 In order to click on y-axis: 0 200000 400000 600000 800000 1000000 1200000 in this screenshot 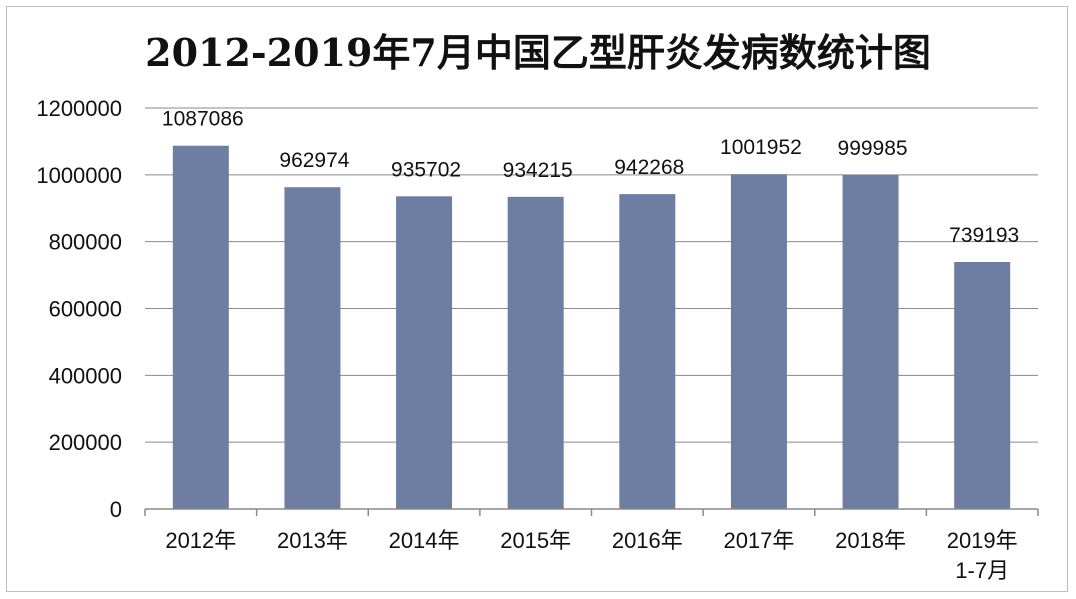, I will do `click(79, 309)`.